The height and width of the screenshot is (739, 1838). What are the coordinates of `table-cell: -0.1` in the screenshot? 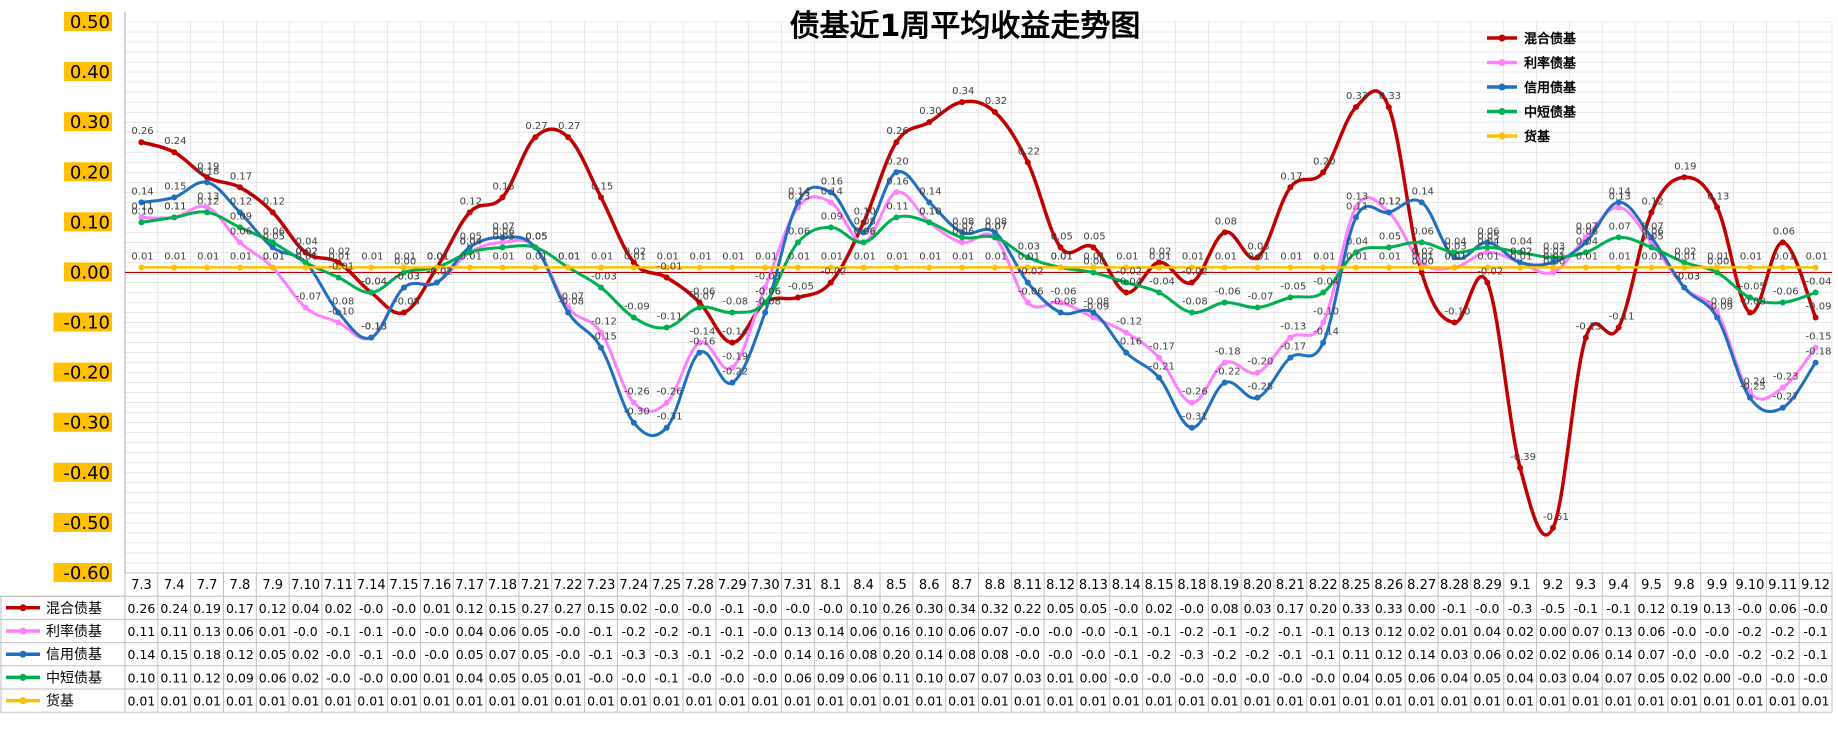 It's located at (1323, 654).